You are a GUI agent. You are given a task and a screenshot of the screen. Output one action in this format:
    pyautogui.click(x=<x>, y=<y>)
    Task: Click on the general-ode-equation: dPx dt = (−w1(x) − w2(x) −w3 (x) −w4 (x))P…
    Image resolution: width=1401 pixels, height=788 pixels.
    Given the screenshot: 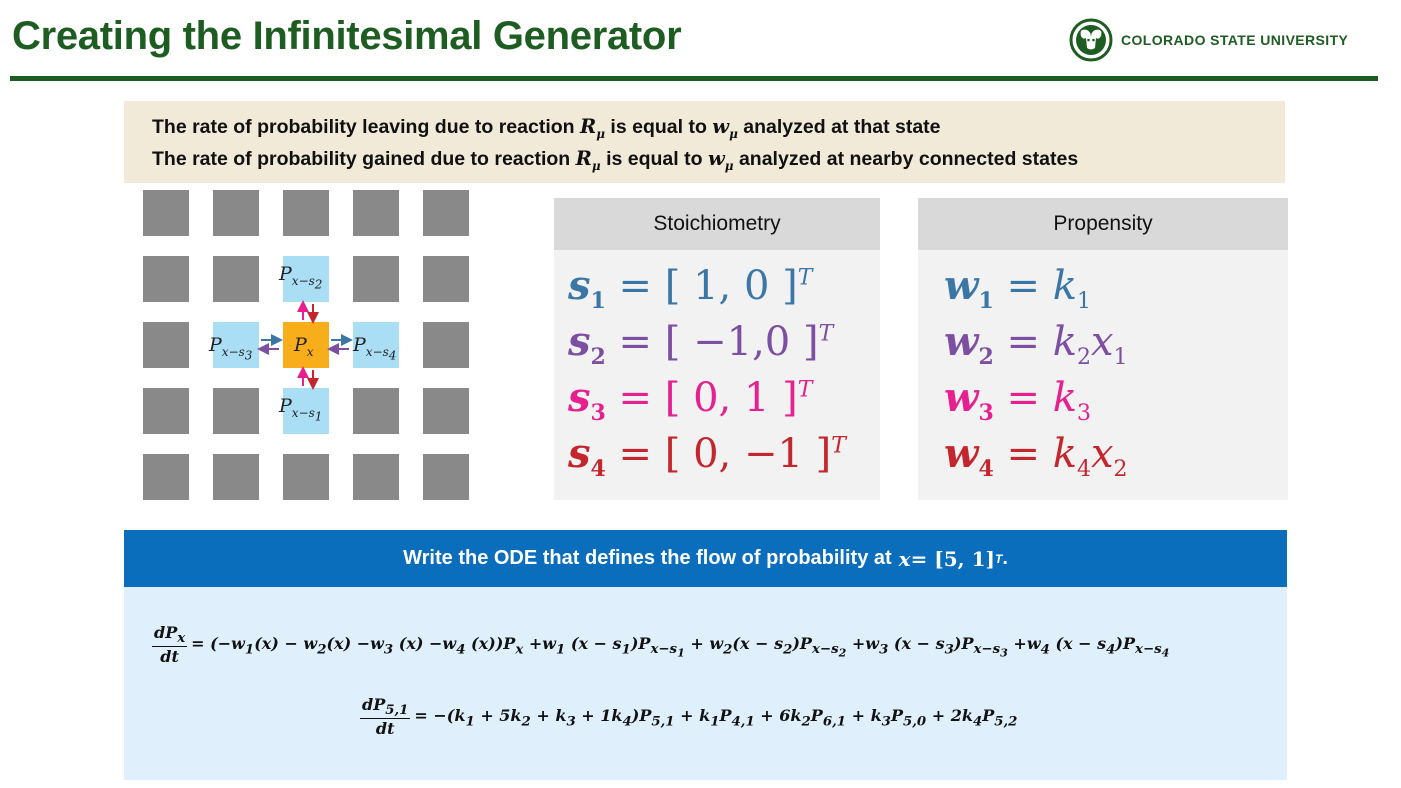 What is the action you would take?
    pyautogui.click(x=661, y=645)
    